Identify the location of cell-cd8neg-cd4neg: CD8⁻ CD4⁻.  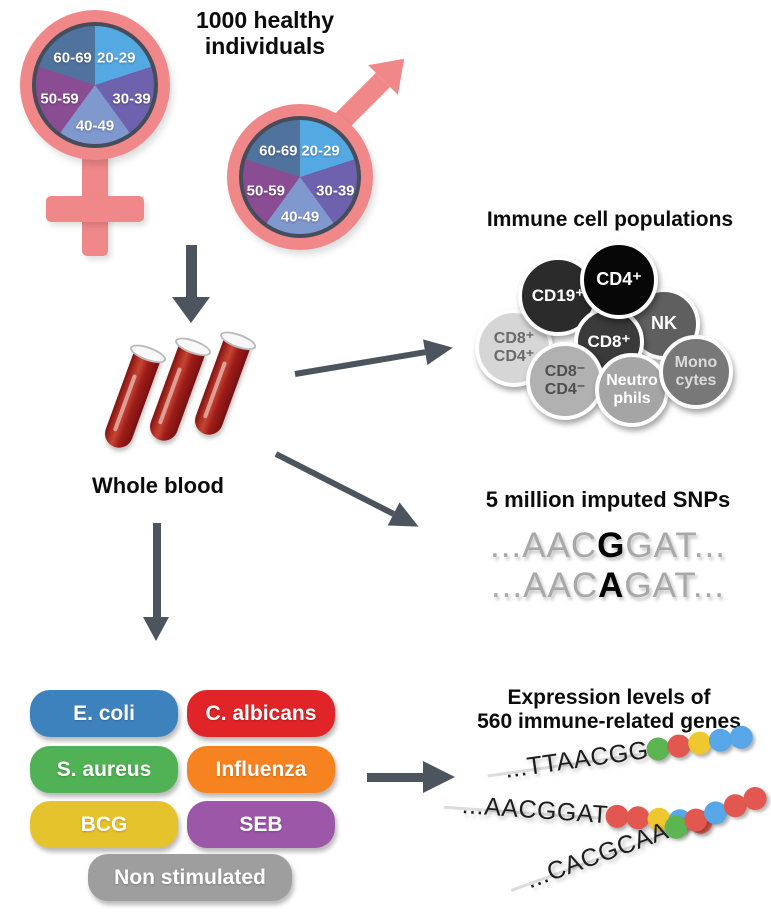
(565, 381).